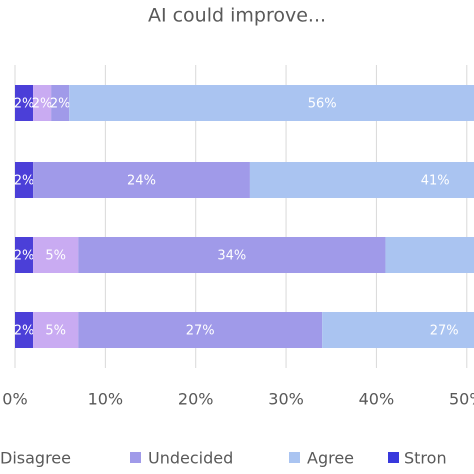 The image size is (474, 474). Describe the element at coordinates (14, 399) in the screenshot. I see `x-tick-label: 0%` at that location.